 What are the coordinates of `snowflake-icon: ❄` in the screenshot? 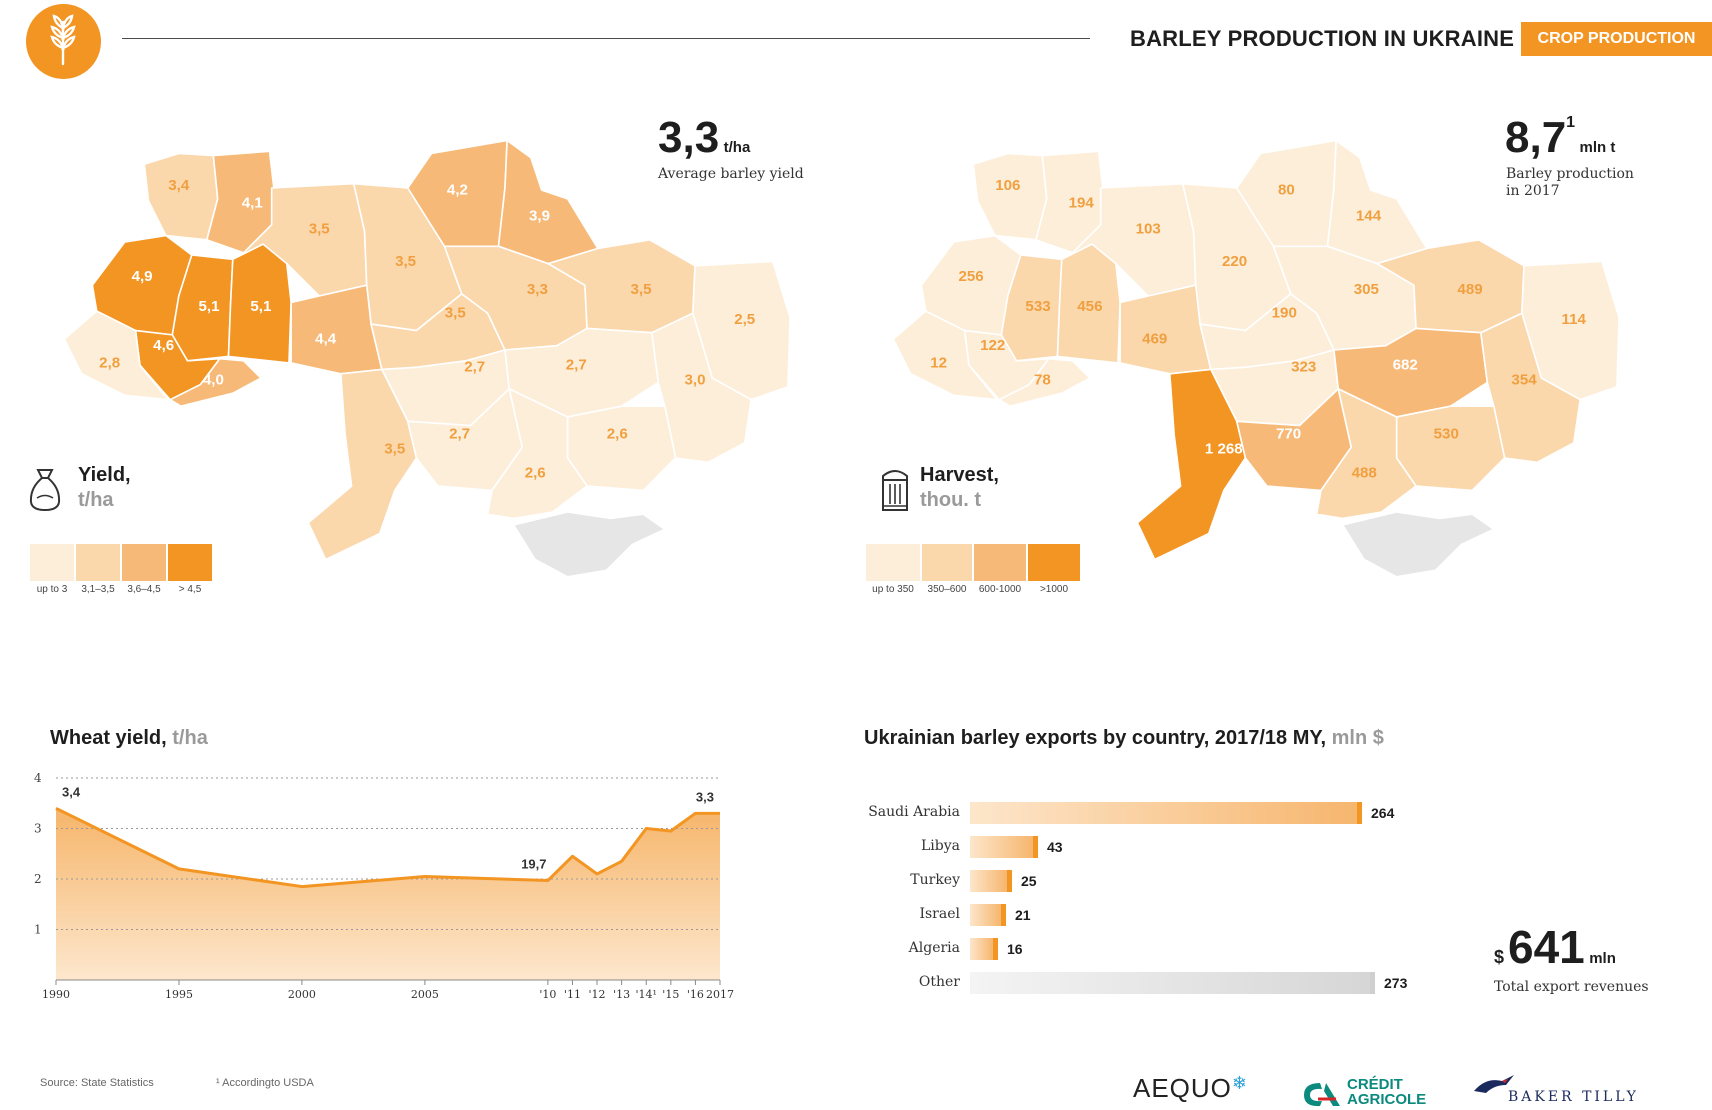 It's located at (1240, 1083).